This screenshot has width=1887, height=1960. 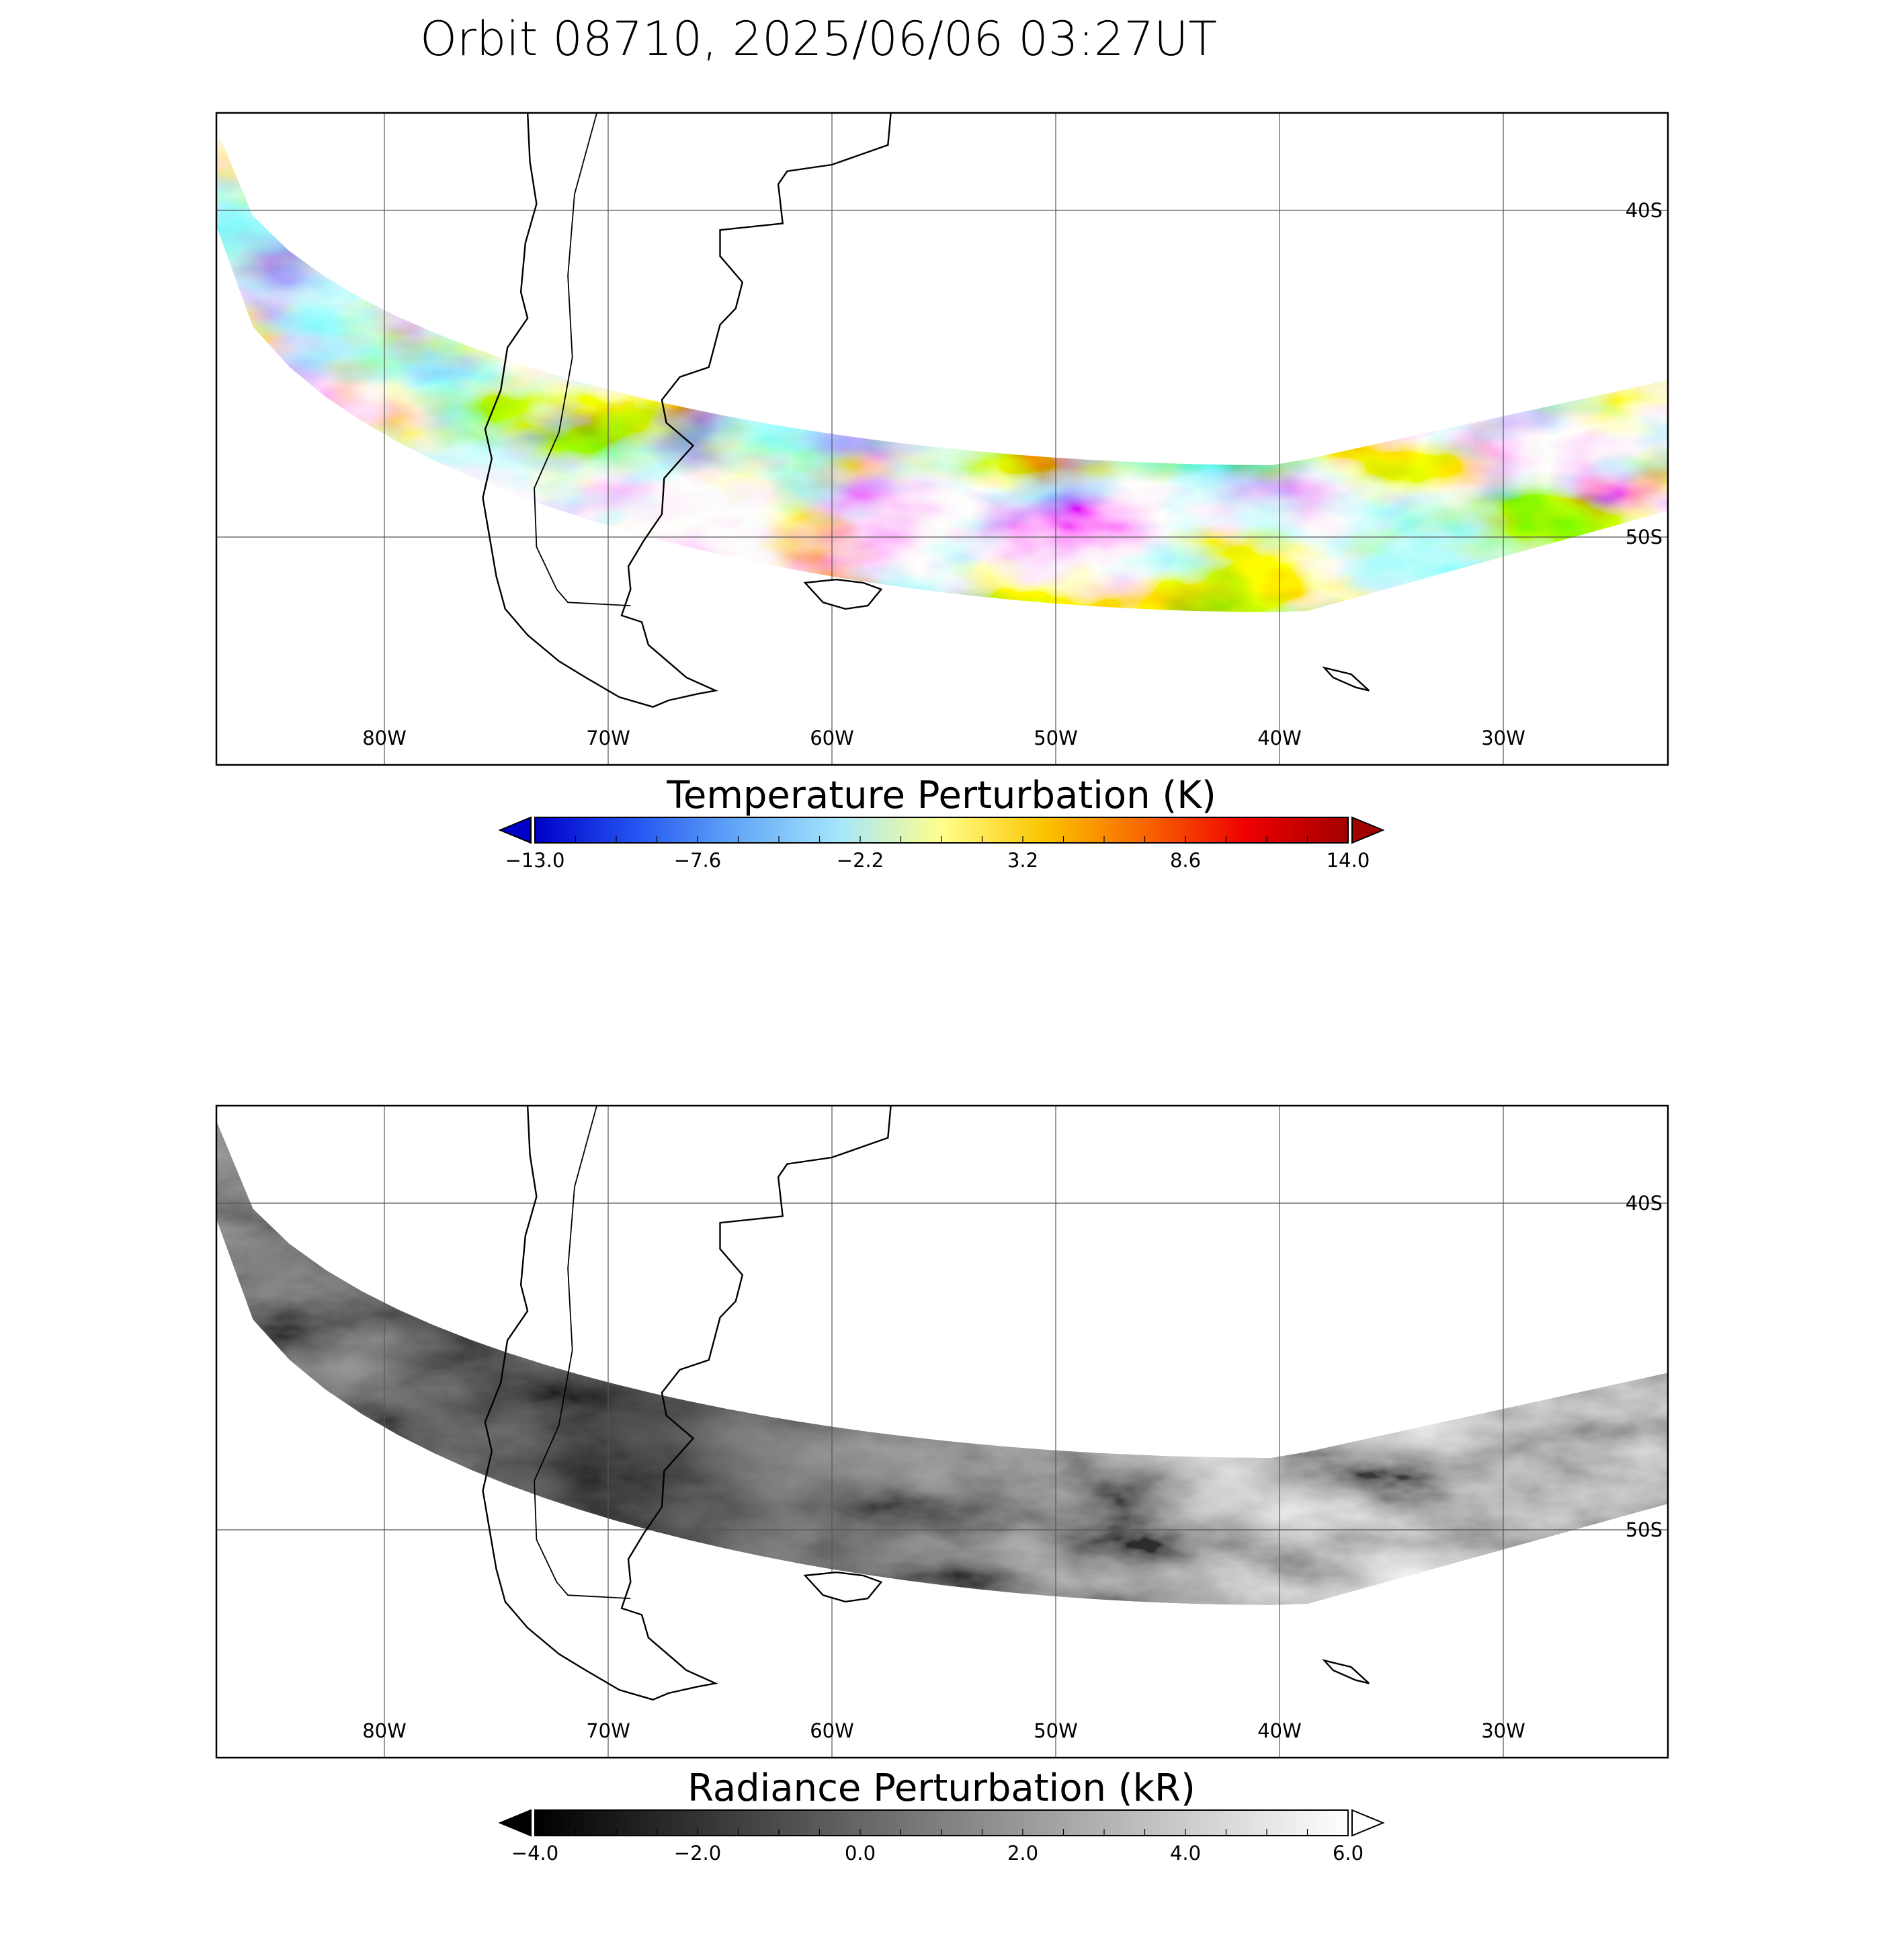 I want to click on colorbar-tick-label: 0.0, so click(x=861, y=1854).